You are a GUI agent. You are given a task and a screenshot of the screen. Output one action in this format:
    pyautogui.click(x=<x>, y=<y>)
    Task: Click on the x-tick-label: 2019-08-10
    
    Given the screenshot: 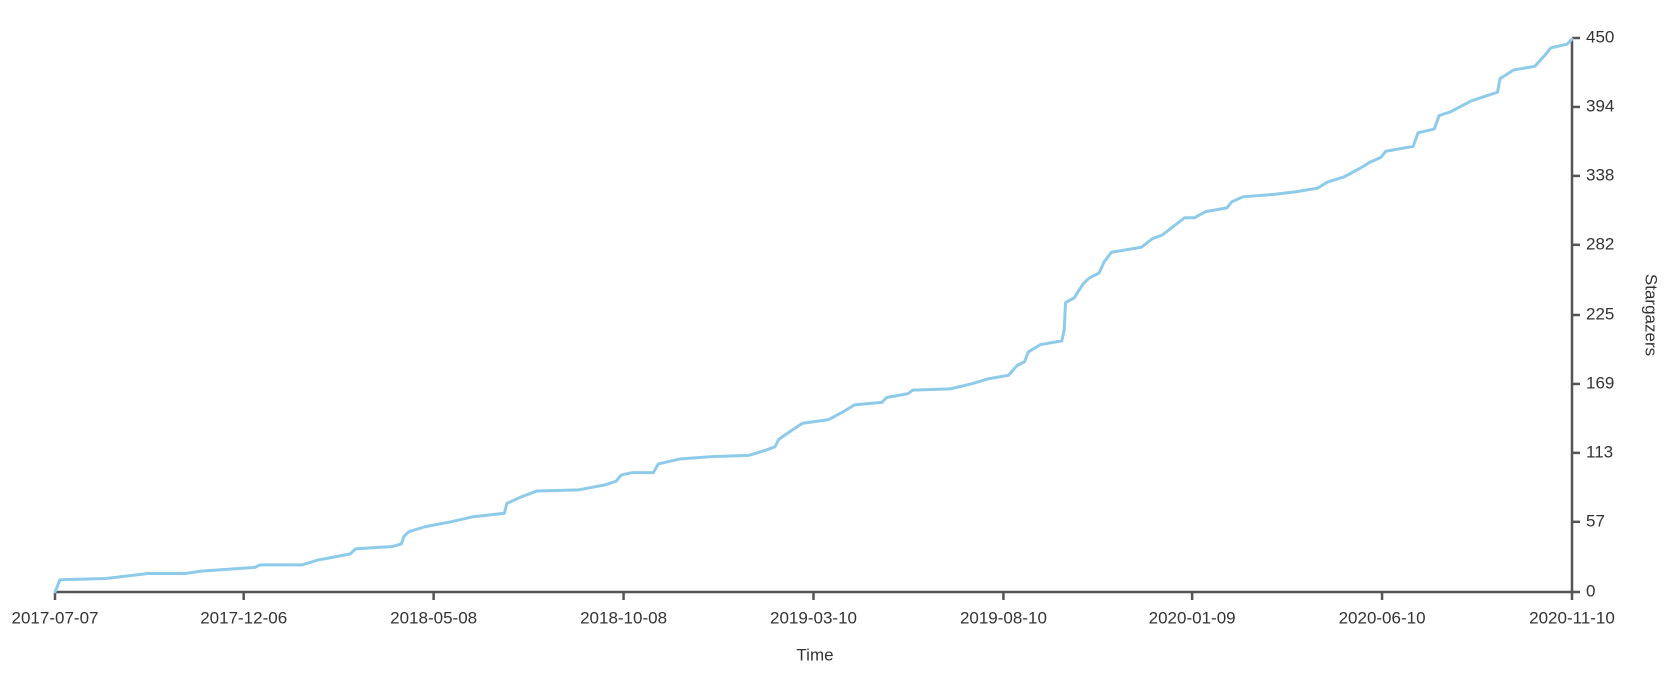 What is the action you would take?
    pyautogui.click(x=1003, y=617)
    